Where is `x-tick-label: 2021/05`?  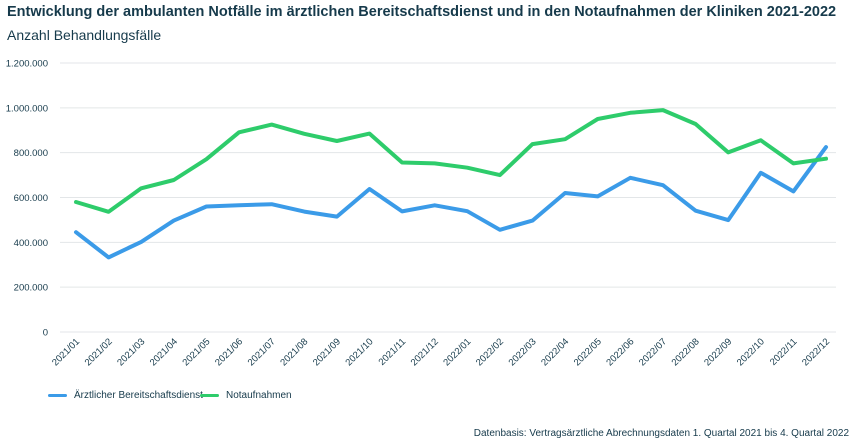 x-tick-label: 2021/05 is located at coordinates (196, 352).